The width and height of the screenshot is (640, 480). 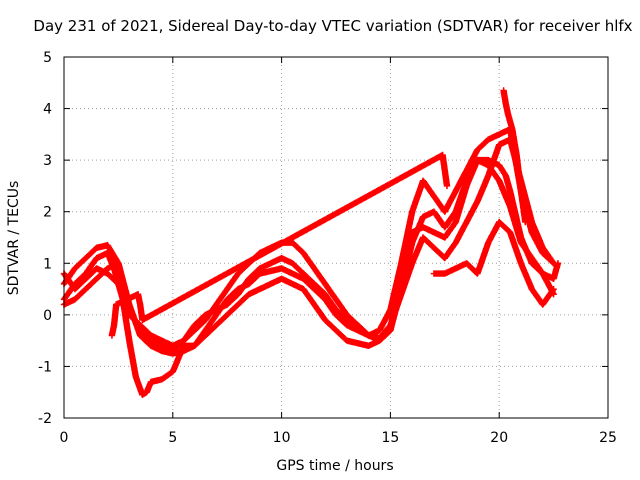 I want to click on y-tick-label: -2, so click(x=45, y=419).